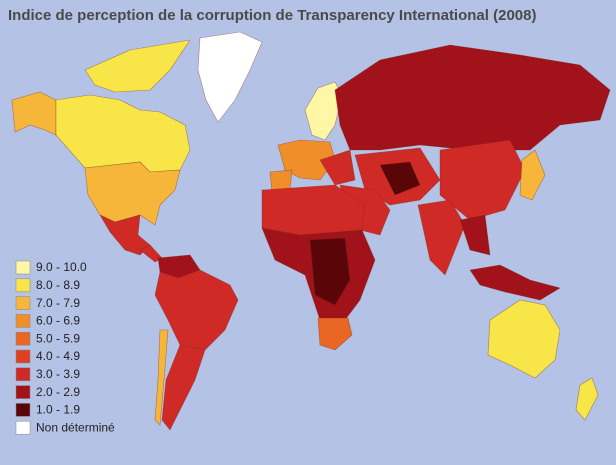 The width and height of the screenshot is (616, 465). I want to click on chile, so click(161, 377).